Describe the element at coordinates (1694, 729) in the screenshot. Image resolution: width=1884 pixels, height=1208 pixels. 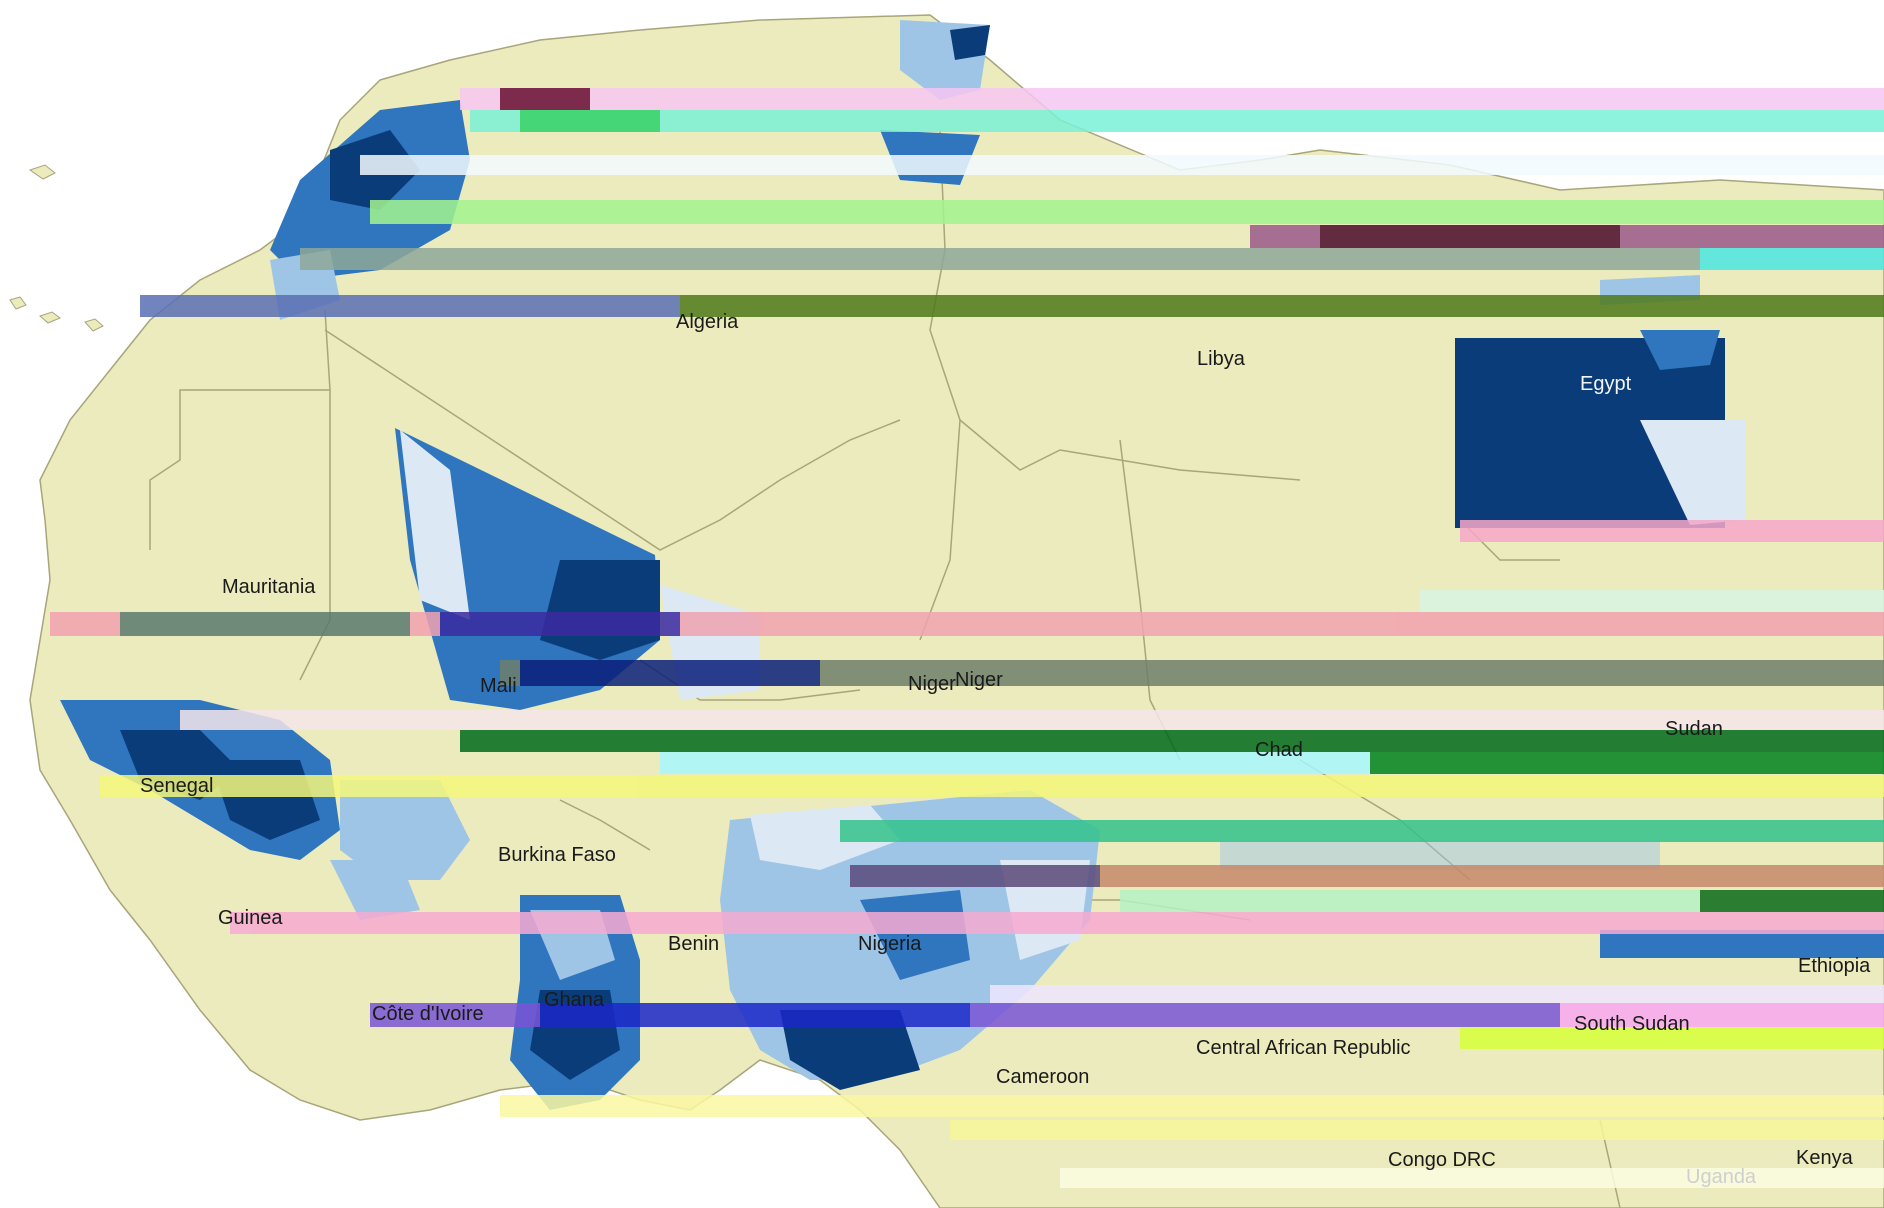
I see `label-sudan: Sudan` at that location.